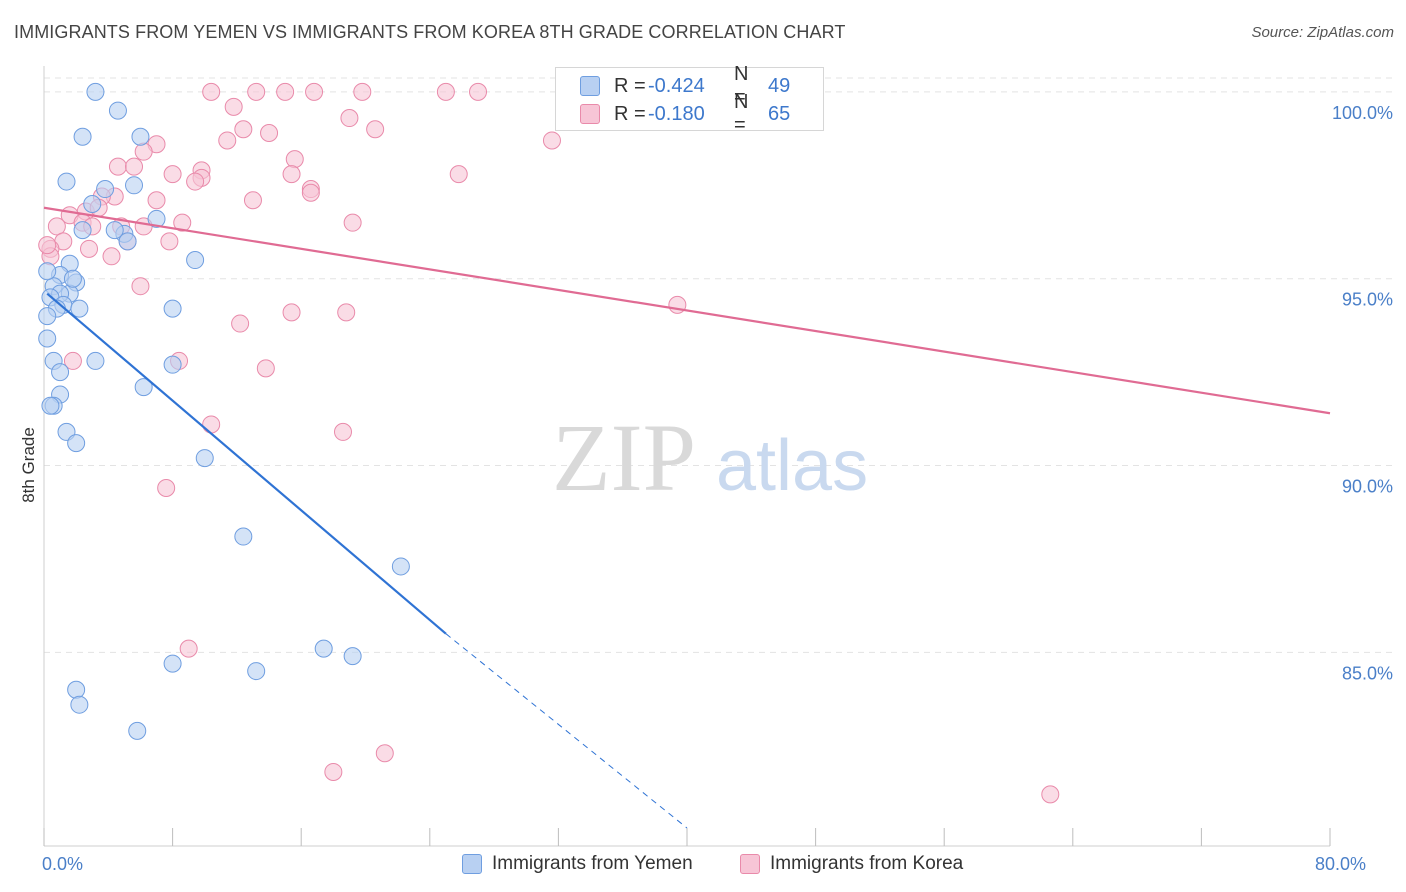  Describe the element at coordinates (1367, 300) in the screenshot. I see `y-tick-label: 95.0%` at that location.